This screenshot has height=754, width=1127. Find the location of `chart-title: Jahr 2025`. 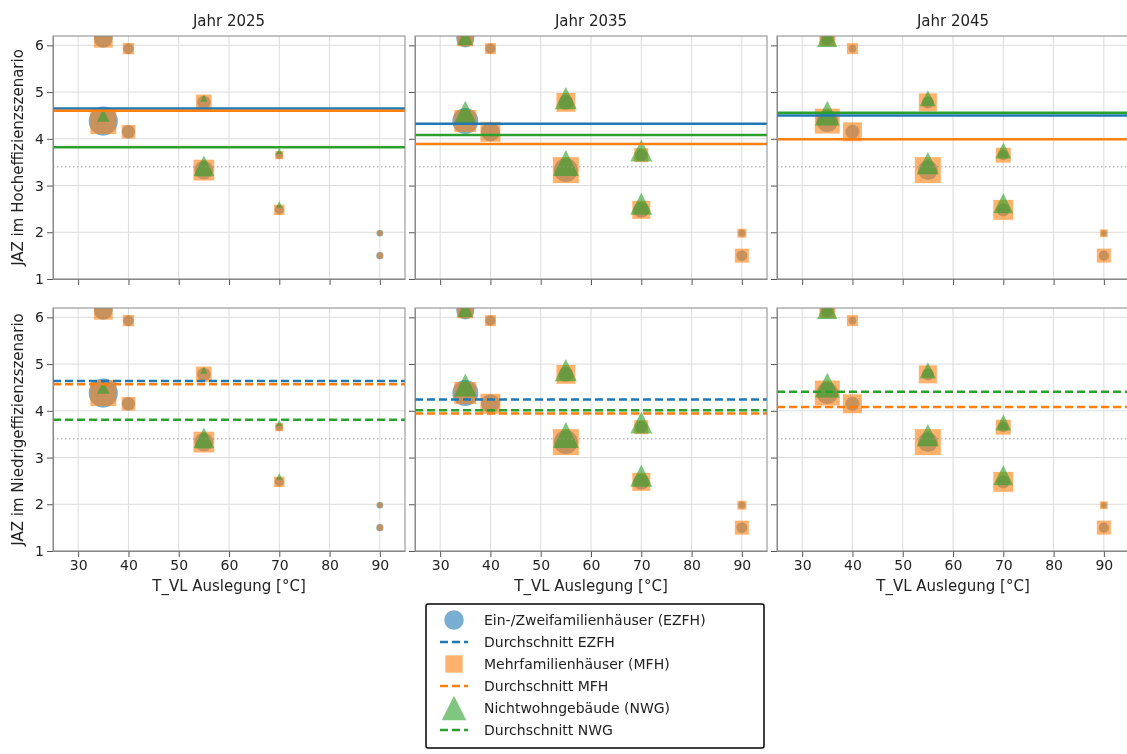

chart-title: Jahr 2025 is located at coordinates (228, 21).